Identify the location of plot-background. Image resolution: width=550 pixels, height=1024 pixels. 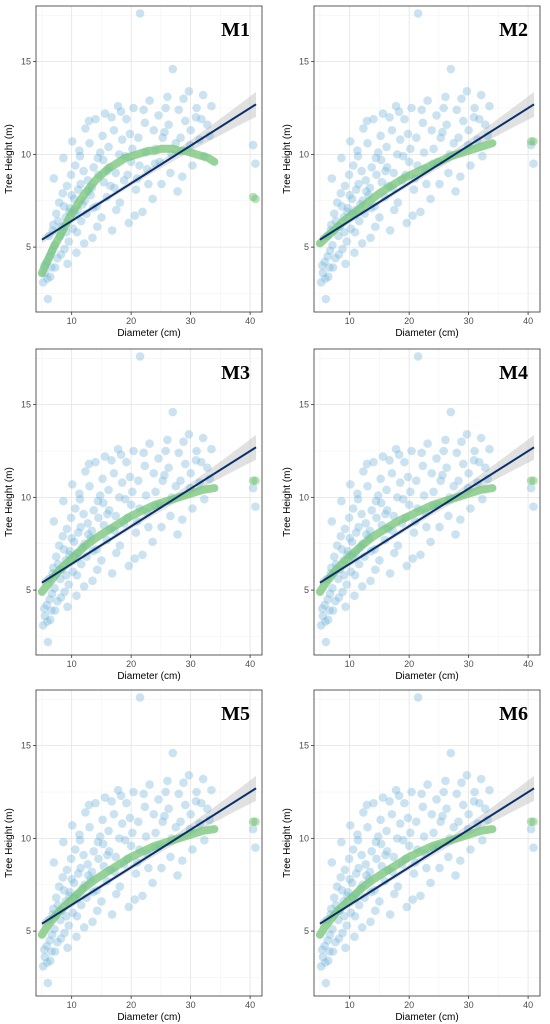
(427, 502).